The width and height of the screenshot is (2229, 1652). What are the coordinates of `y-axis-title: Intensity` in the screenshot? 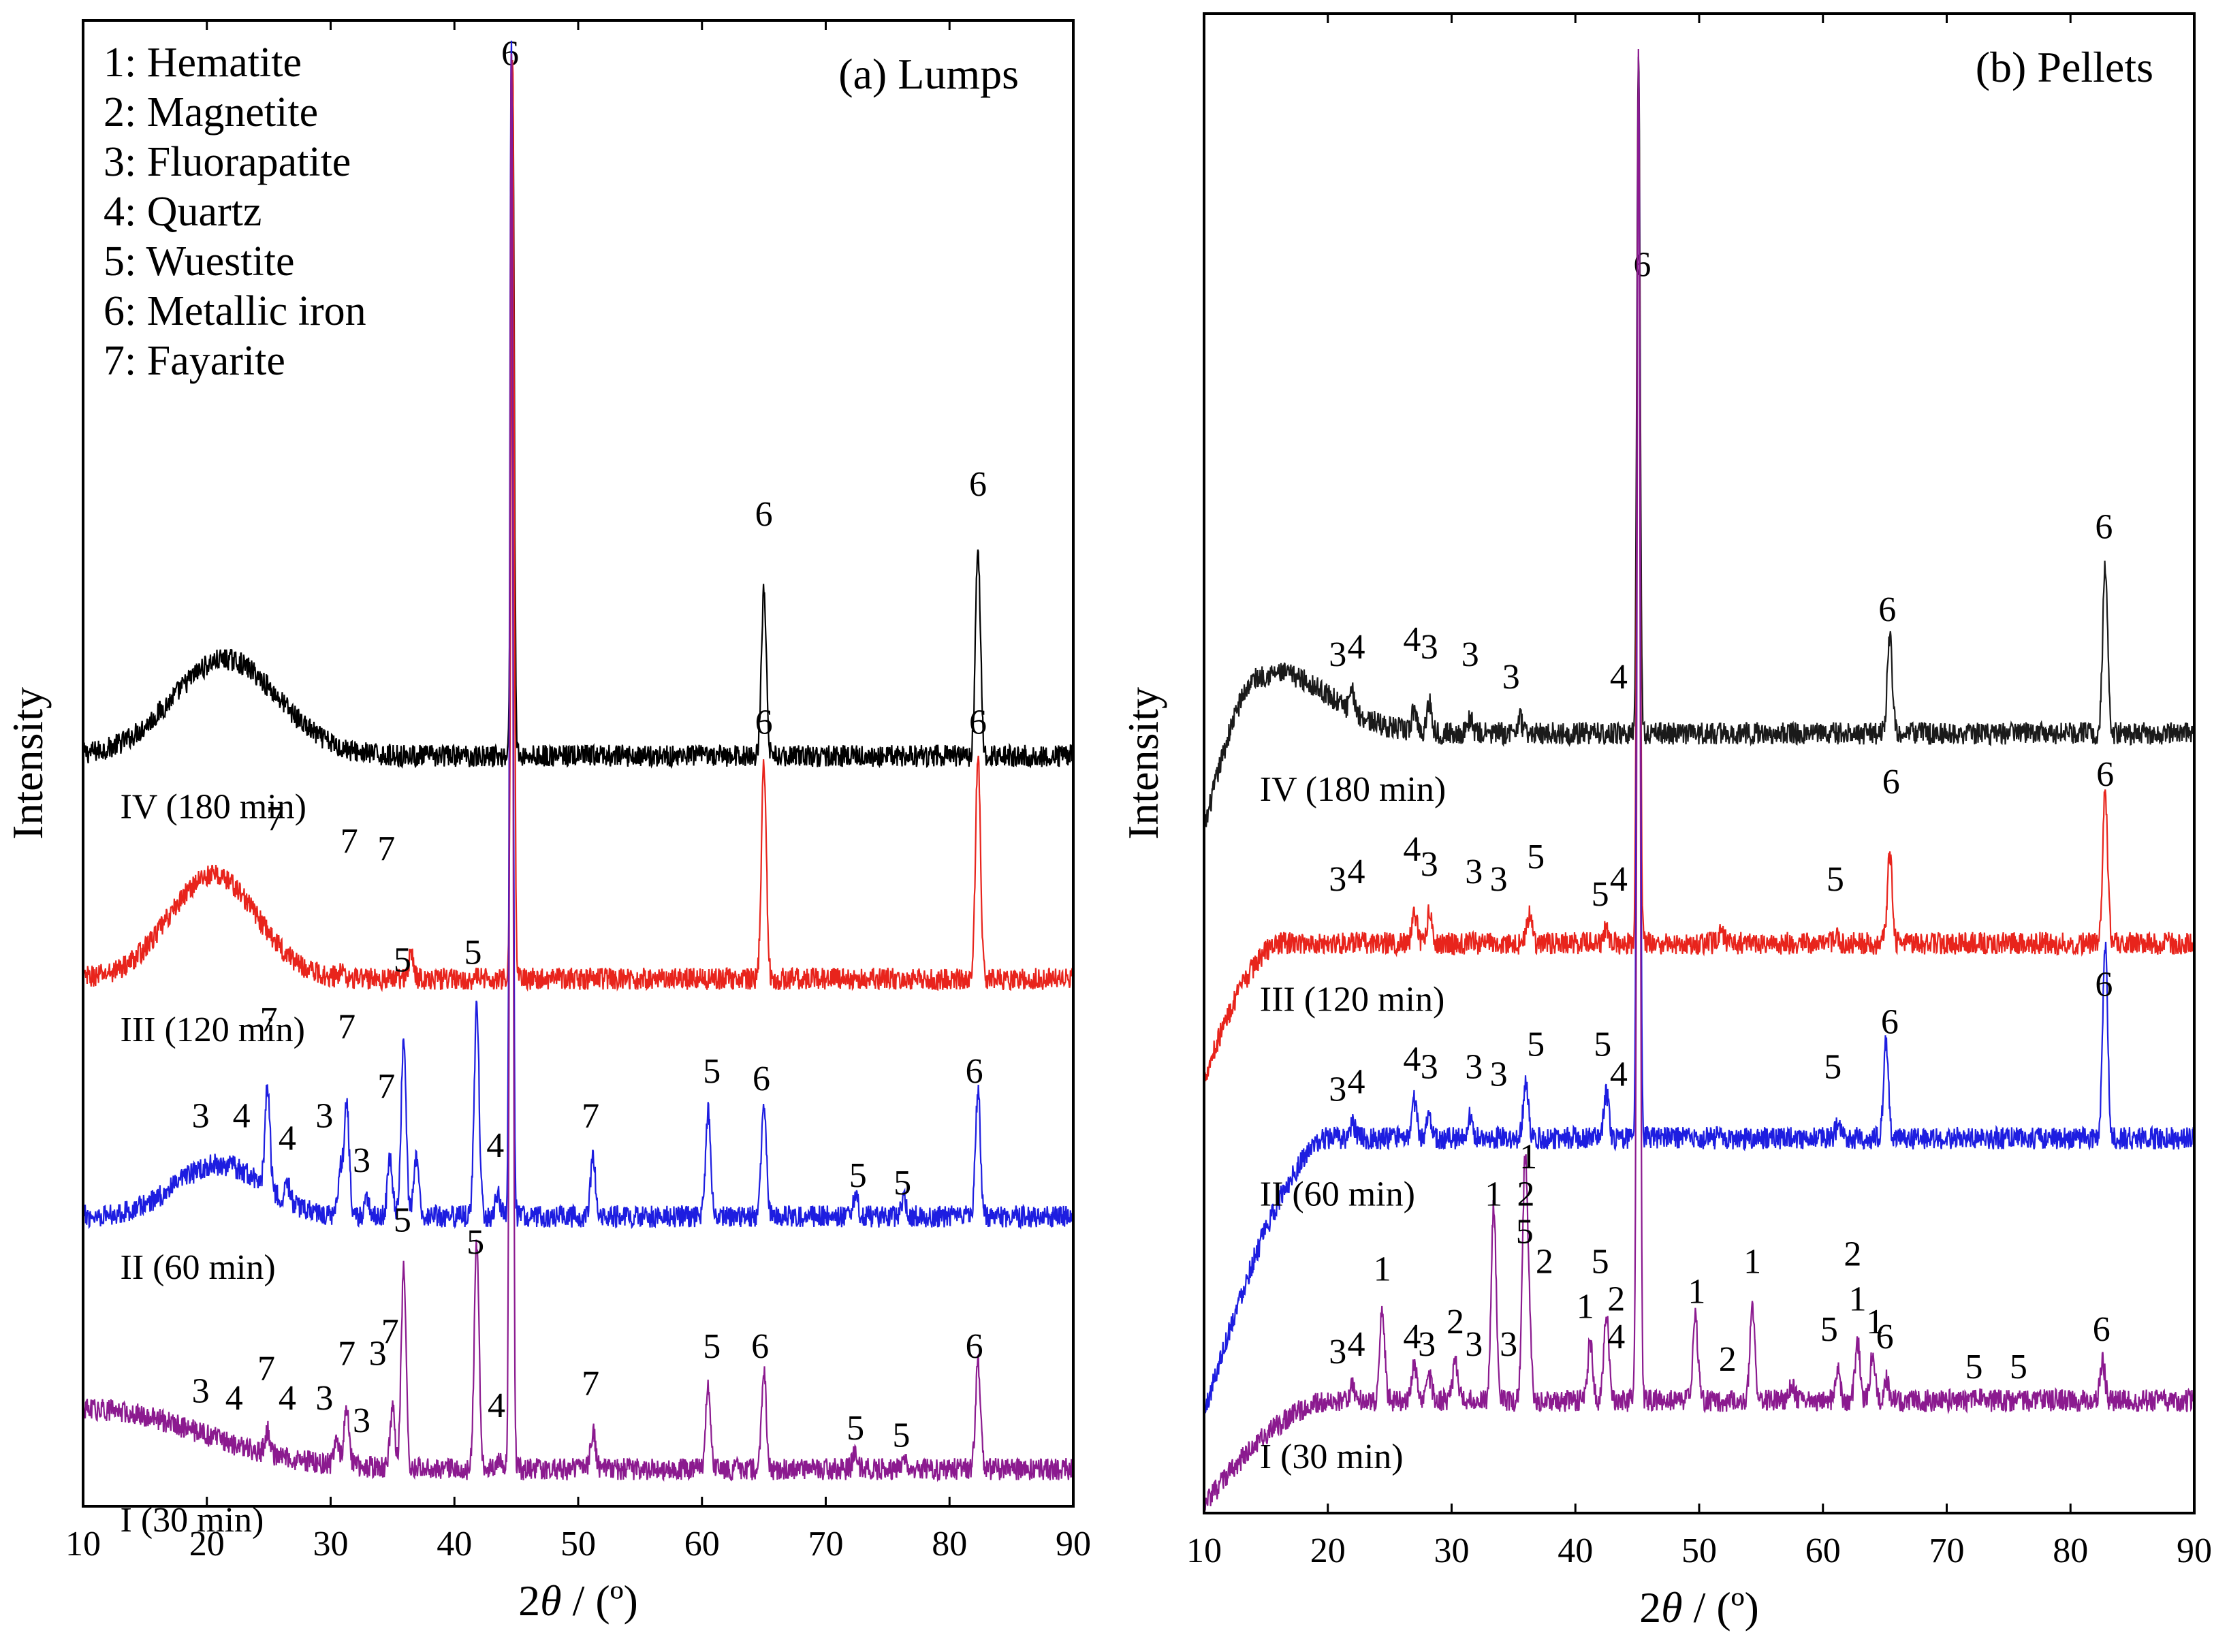 It's located at (1143, 763).